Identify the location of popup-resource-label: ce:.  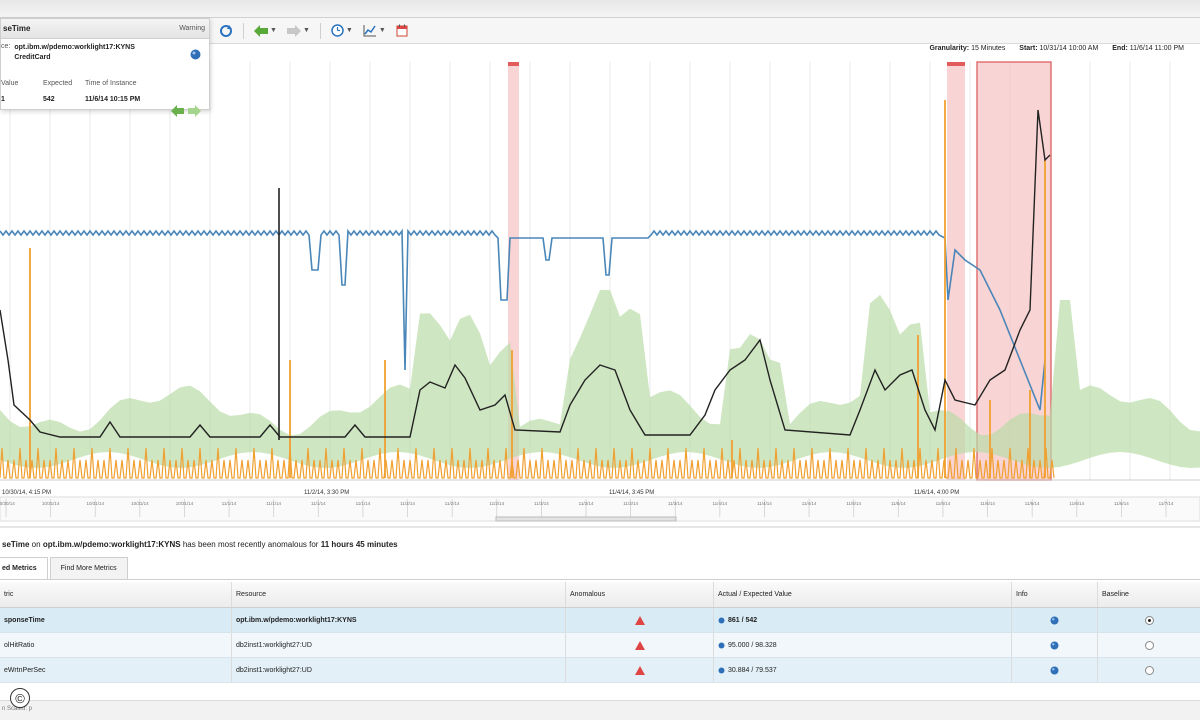
(6, 46).